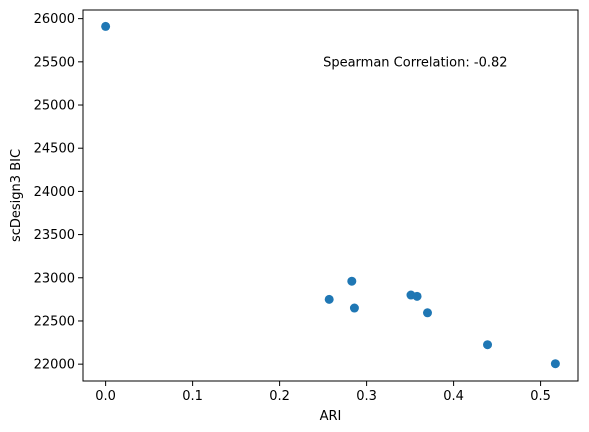 The image size is (589, 432). Describe the element at coordinates (192, 396) in the screenshot. I see `x-tick-label: 0.1` at that location.